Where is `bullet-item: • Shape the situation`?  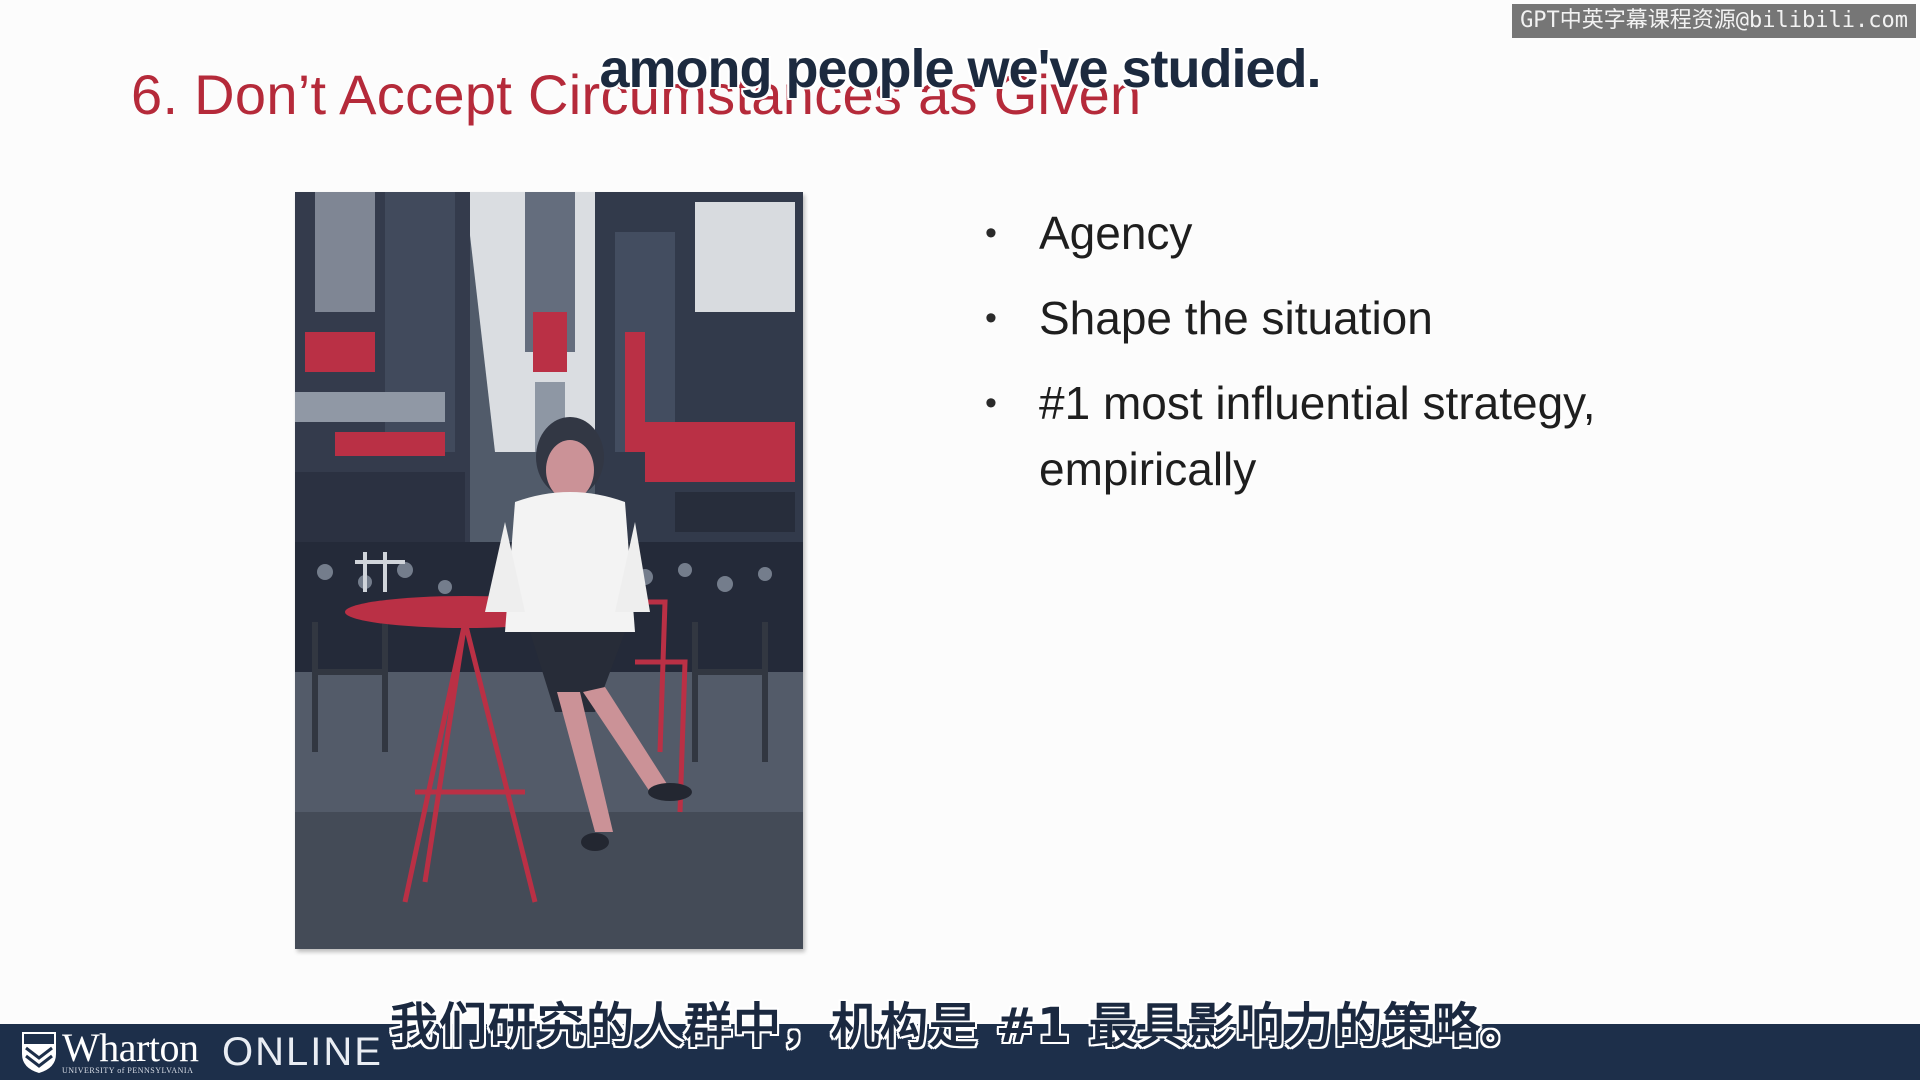 bullet-item: • Shape the situation is located at coordinates (1345, 318).